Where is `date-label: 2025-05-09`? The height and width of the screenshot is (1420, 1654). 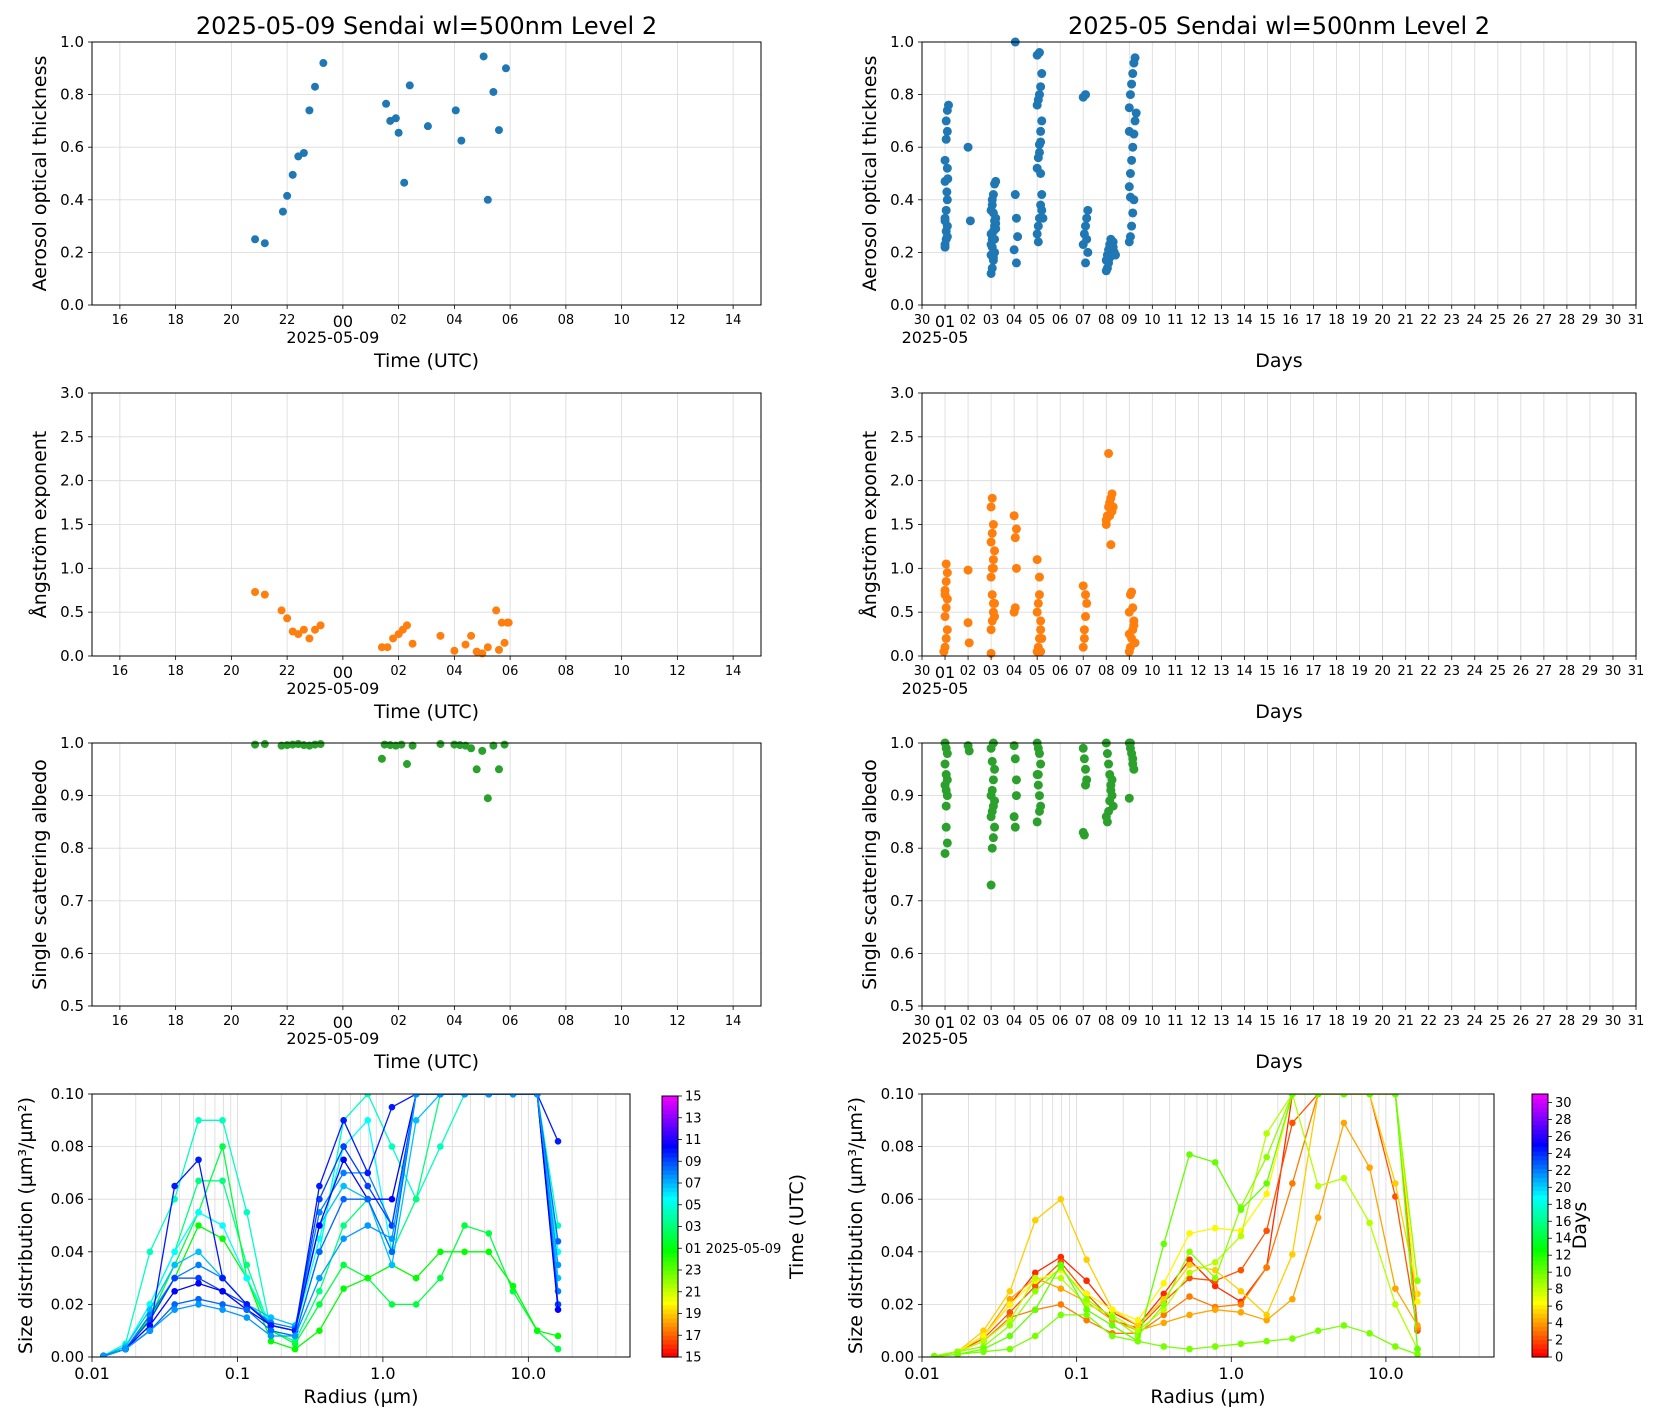
date-label: 2025-05-09 is located at coordinates (332, 1038).